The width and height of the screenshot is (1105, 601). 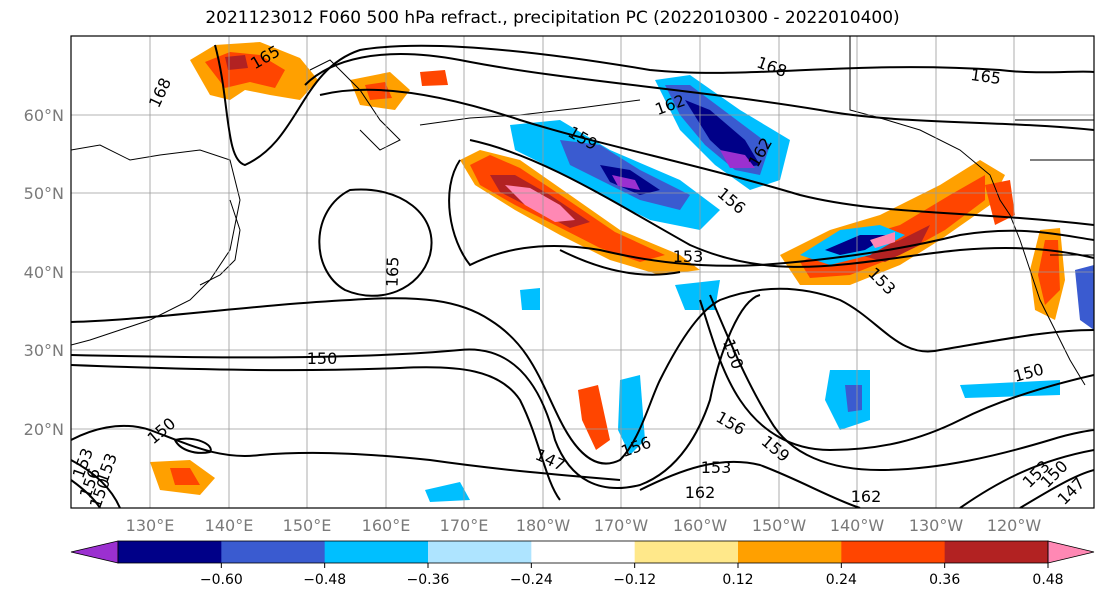 What do you see at coordinates (930, 126) in the screenshot?
I see `coastline-alaska` at bounding box center [930, 126].